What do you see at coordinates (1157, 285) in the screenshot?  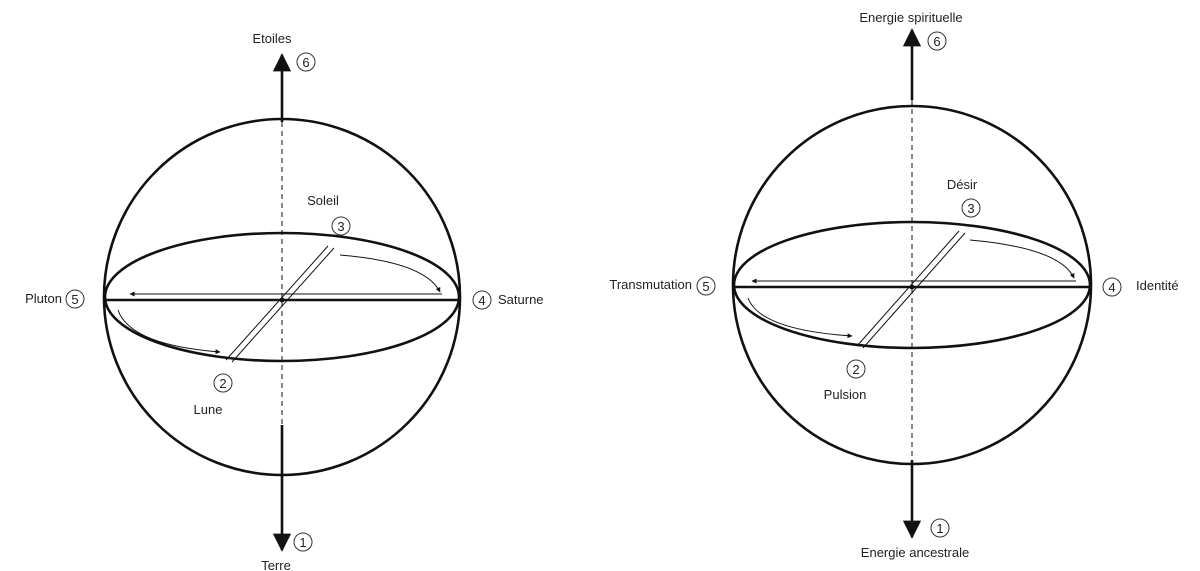 I see `label-right: Identité` at bounding box center [1157, 285].